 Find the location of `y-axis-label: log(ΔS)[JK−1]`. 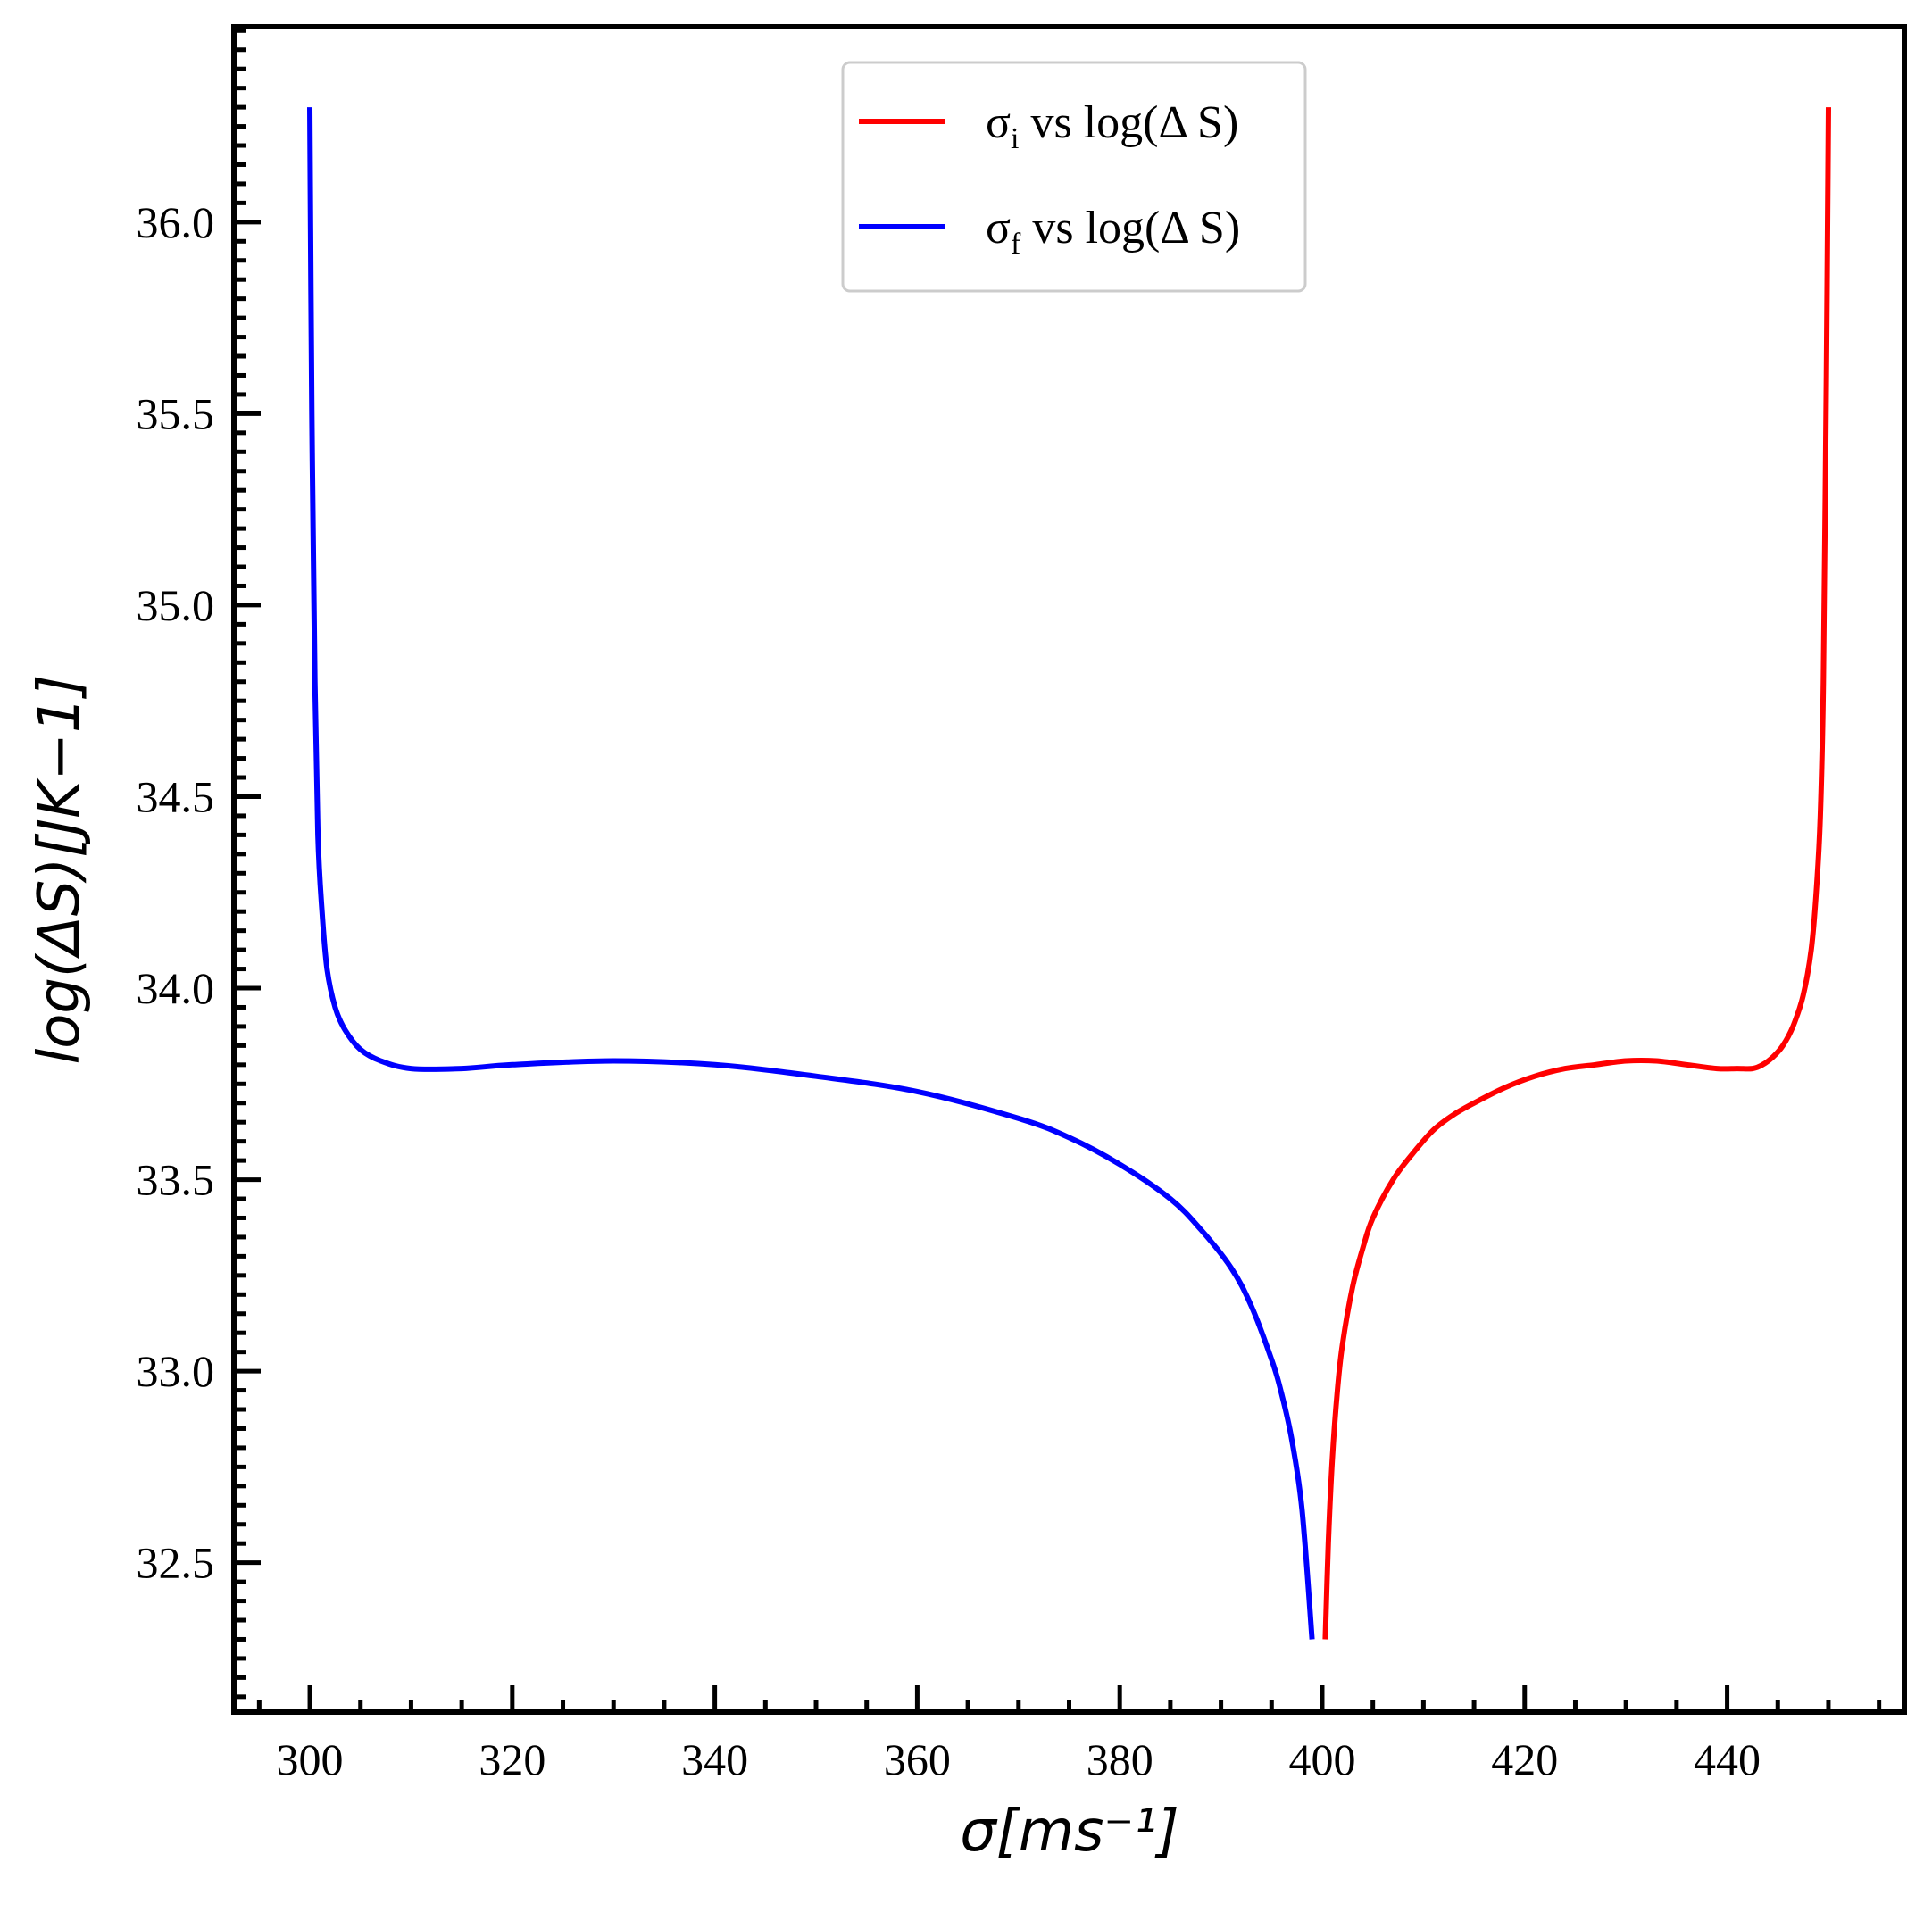

y-axis-label: log(ΔS)[JK−1] is located at coordinates (60, 869).